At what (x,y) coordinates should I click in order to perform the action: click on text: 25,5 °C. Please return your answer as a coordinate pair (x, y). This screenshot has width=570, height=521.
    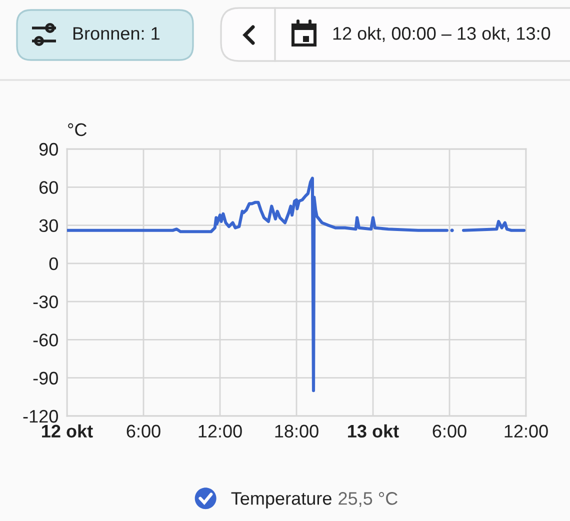
    Looking at the image, I should click on (368, 499).